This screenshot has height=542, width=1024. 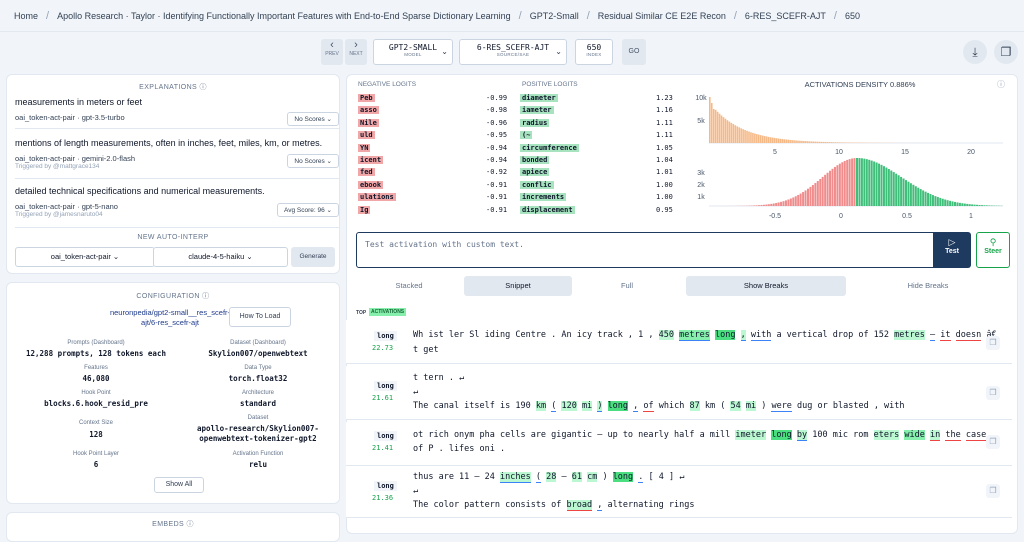 I want to click on score-dropdown: Avg Score: 96 ⌄, so click(x=308, y=210).